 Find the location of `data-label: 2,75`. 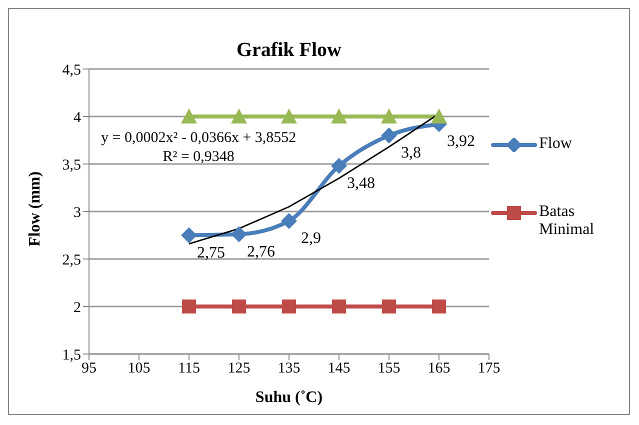

data-label: 2,75 is located at coordinates (211, 253).